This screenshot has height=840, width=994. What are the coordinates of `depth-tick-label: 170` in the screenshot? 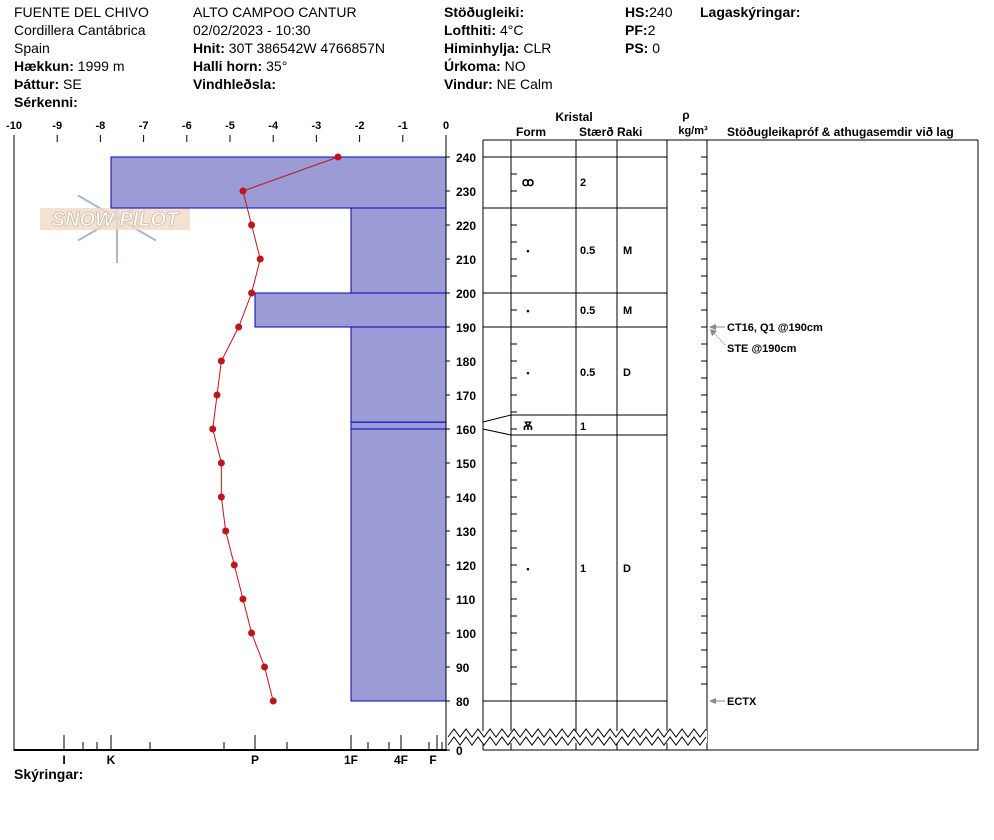 It's located at (466, 396).